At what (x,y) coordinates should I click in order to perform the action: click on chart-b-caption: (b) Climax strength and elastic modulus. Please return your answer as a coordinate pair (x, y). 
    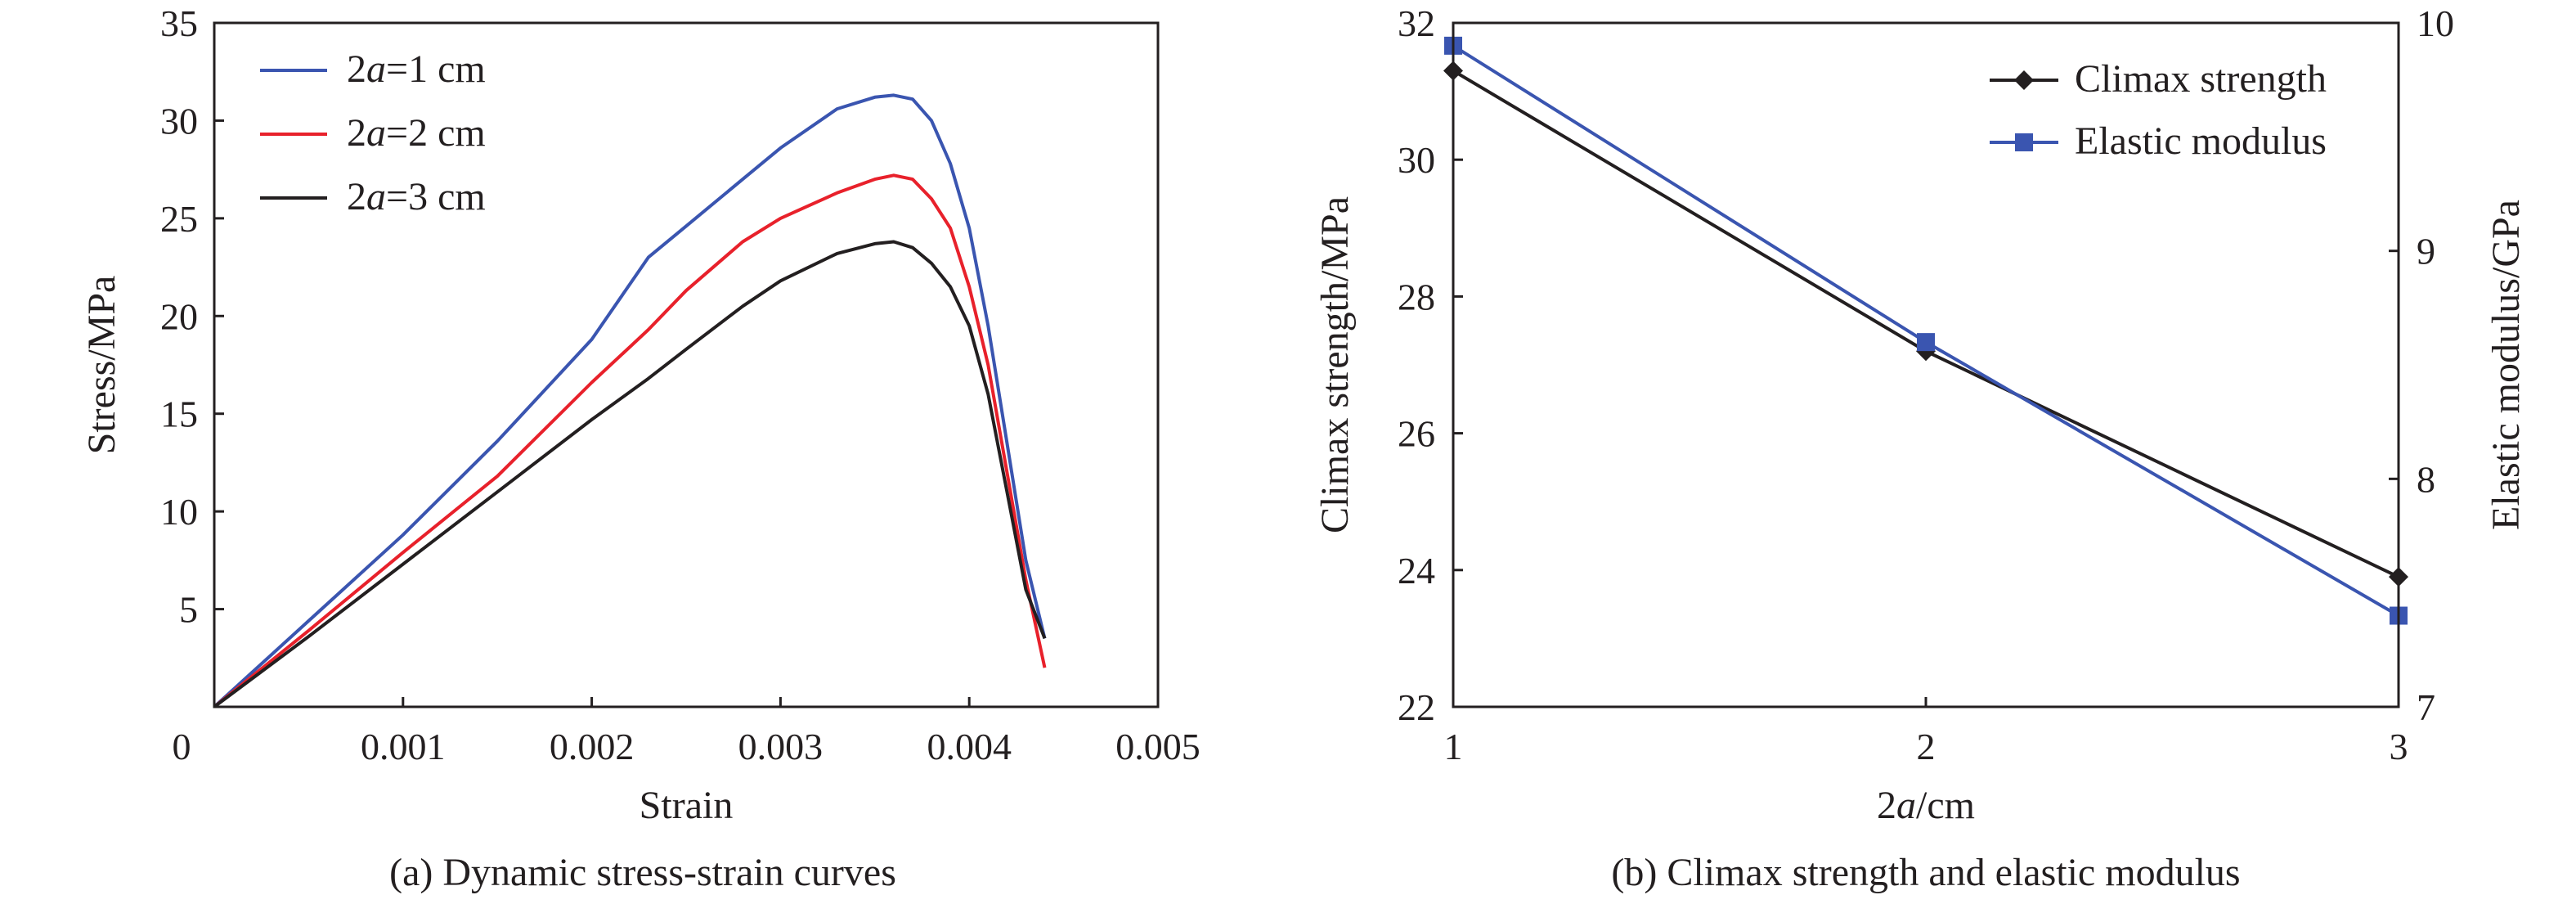
    Looking at the image, I should click on (1925, 872).